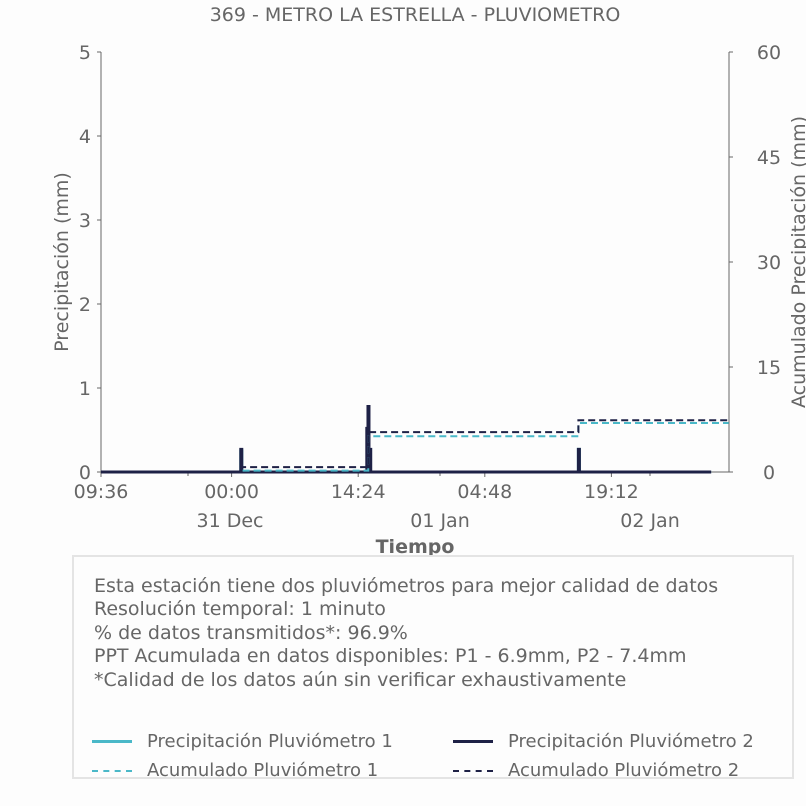 This screenshot has height=806, width=806. What do you see at coordinates (85, 53) in the screenshot?
I see `y-tick-label: 5` at bounding box center [85, 53].